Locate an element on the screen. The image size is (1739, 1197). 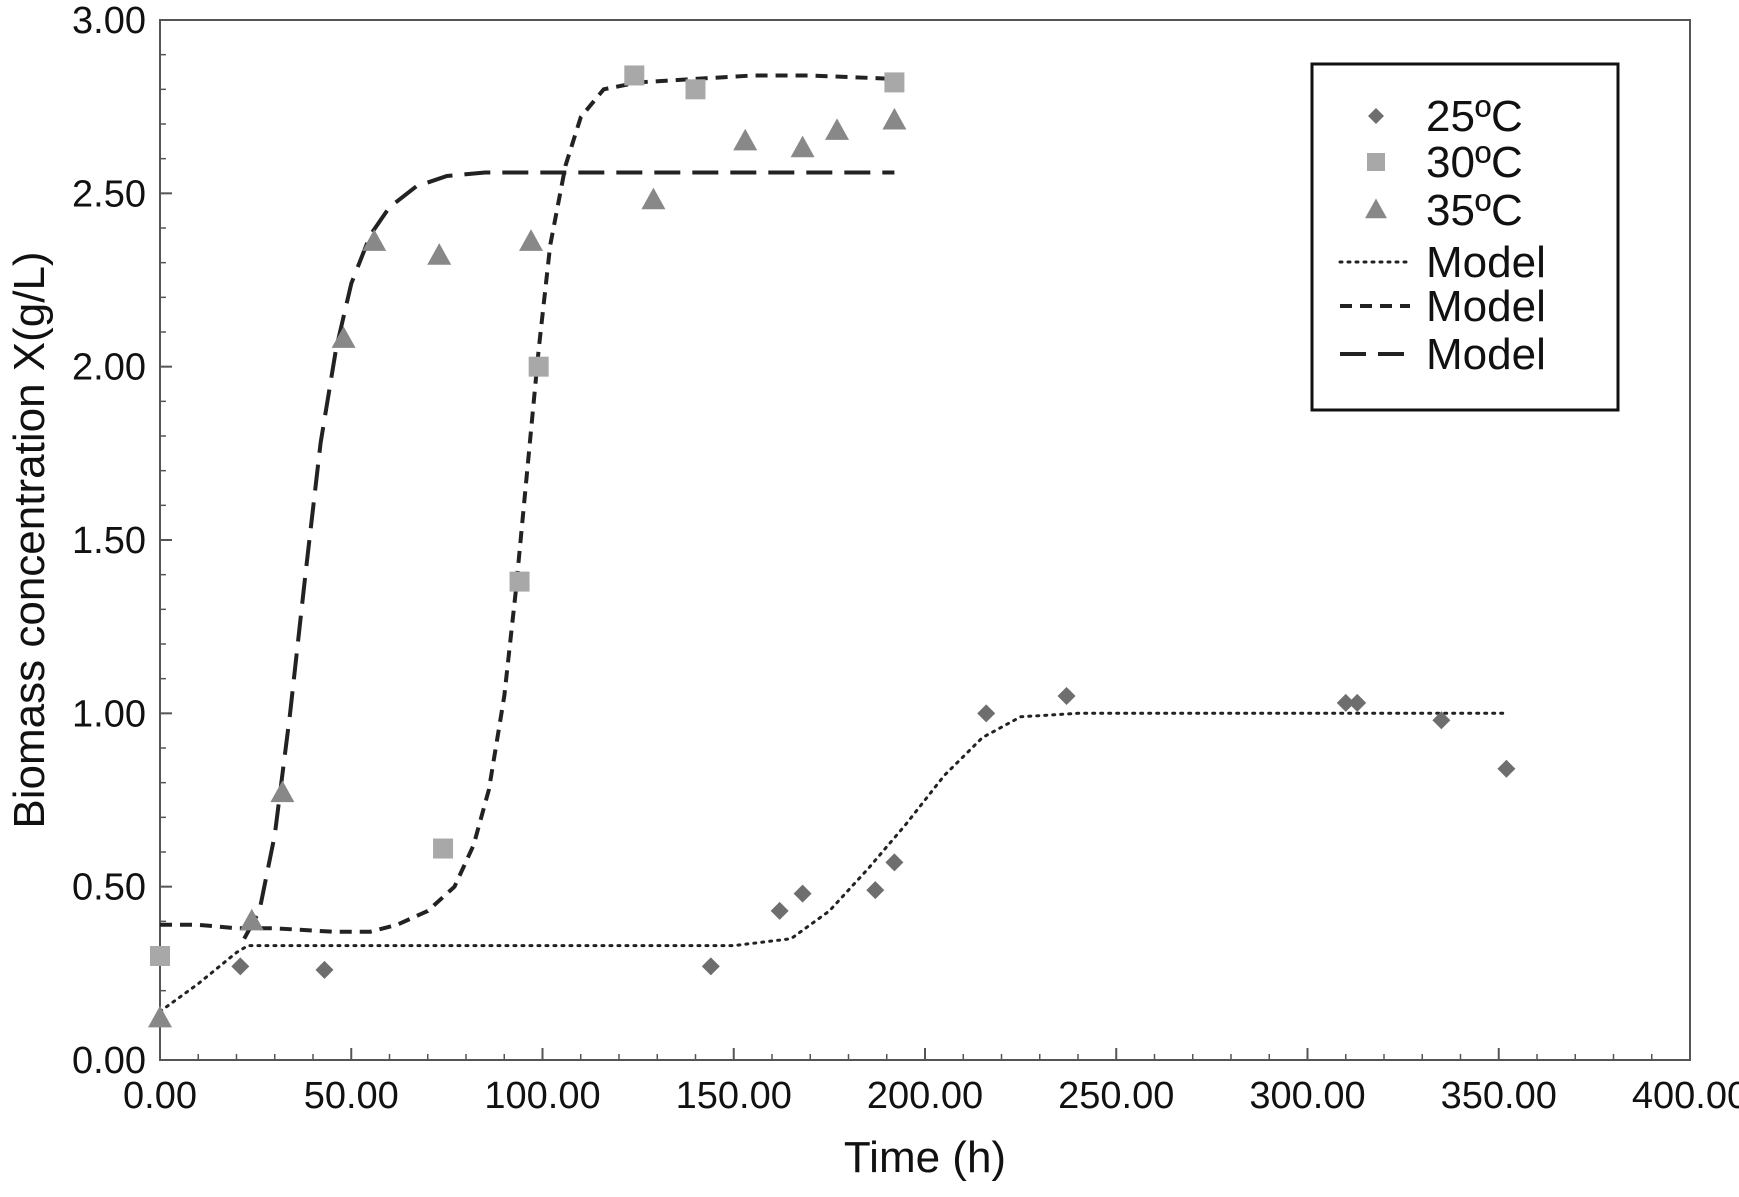
x-tick-label: 150.00 is located at coordinates (734, 1096).